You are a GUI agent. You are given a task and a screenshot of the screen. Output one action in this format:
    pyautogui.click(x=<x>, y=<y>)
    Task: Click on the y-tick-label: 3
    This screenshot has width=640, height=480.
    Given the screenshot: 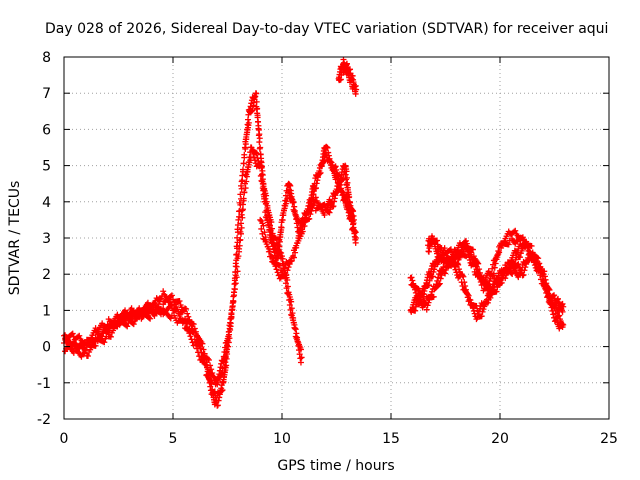 What is the action you would take?
    pyautogui.click(x=46, y=239)
    